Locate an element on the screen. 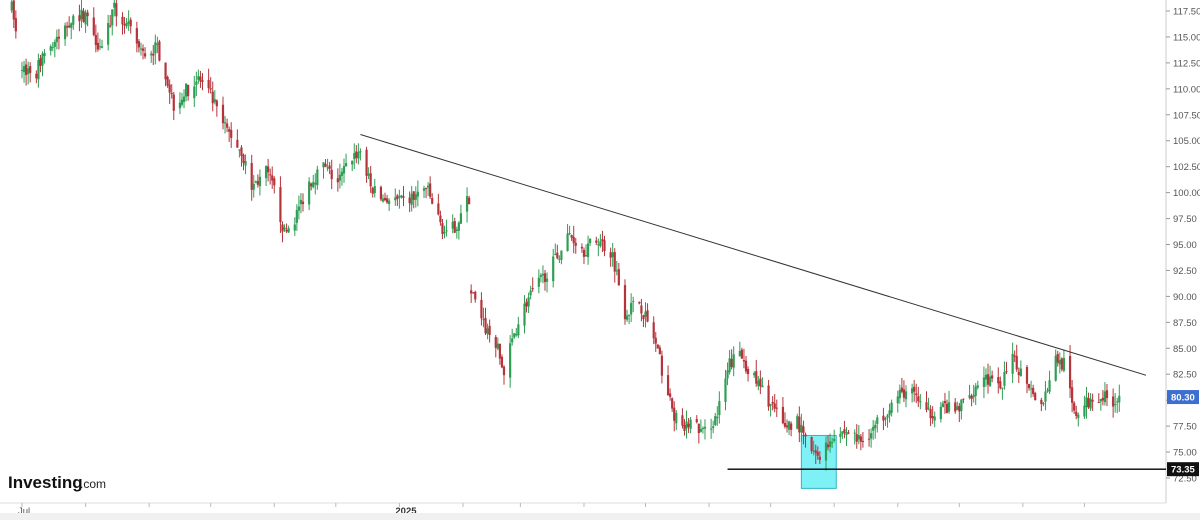 The image size is (1200, 525). y-tick-label: 90.00 is located at coordinates (1185, 297).